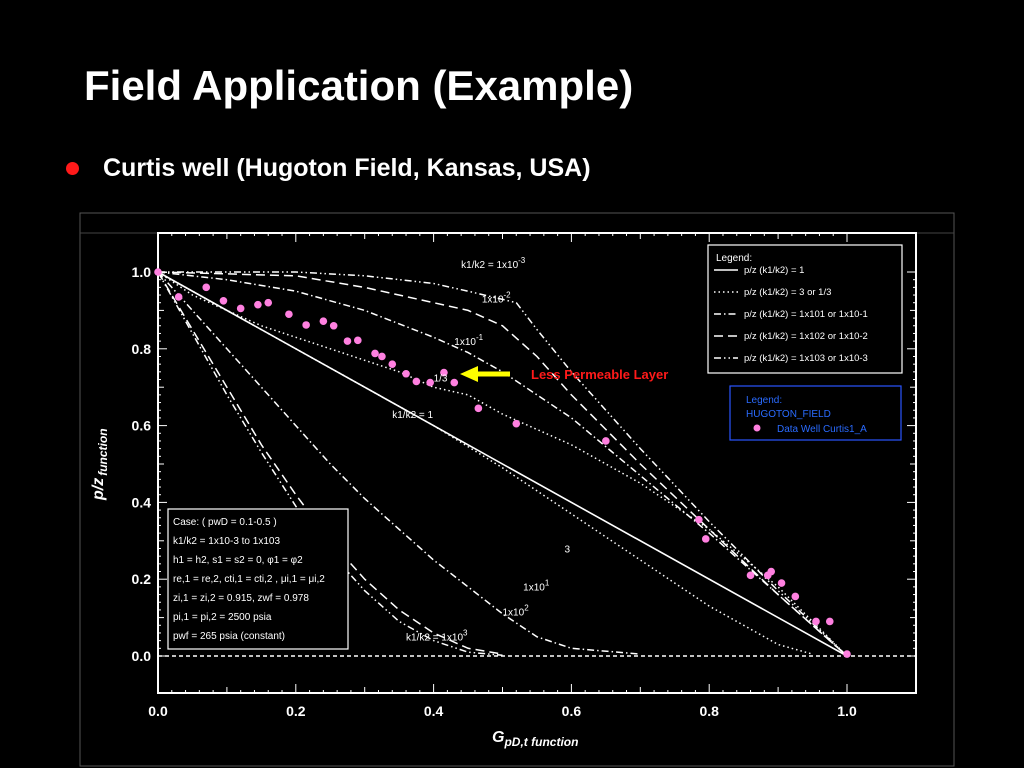 This screenshot has height=768, width=1024. I want to click on curve-label: k1/k2 = 1, so click(412, 415).